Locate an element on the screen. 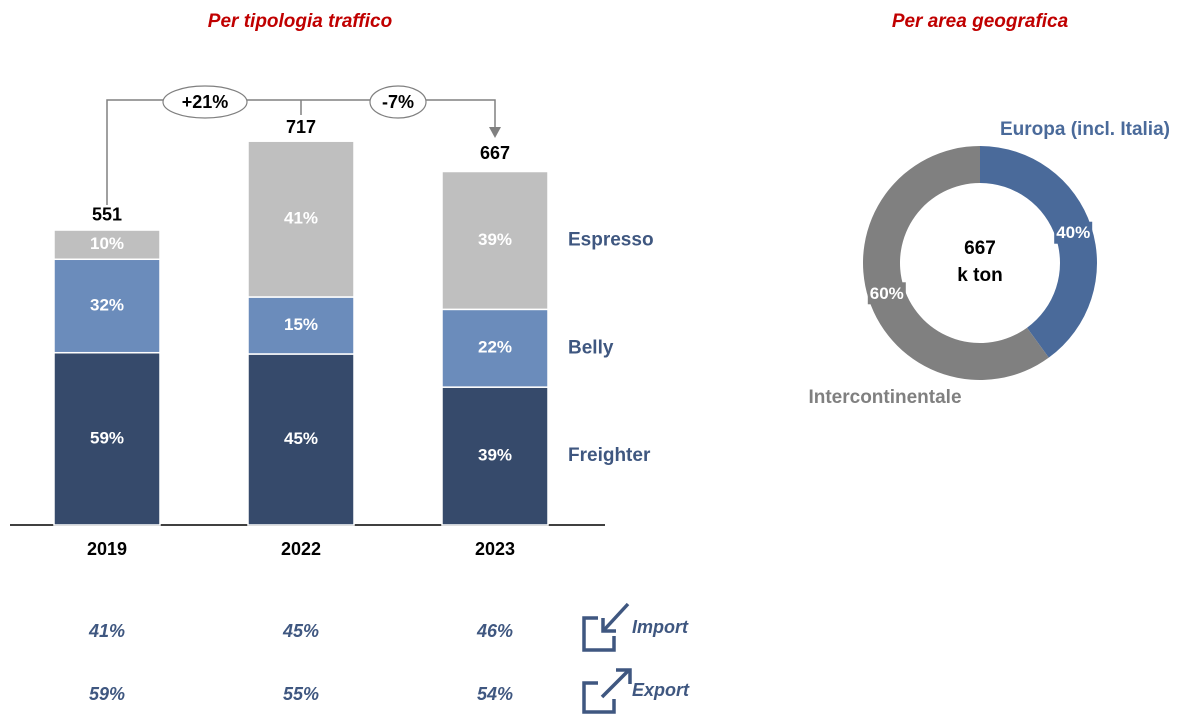 The height and width of the screenshot is (715, 1190). row-value: 41% is located at coordinates (106, 631).